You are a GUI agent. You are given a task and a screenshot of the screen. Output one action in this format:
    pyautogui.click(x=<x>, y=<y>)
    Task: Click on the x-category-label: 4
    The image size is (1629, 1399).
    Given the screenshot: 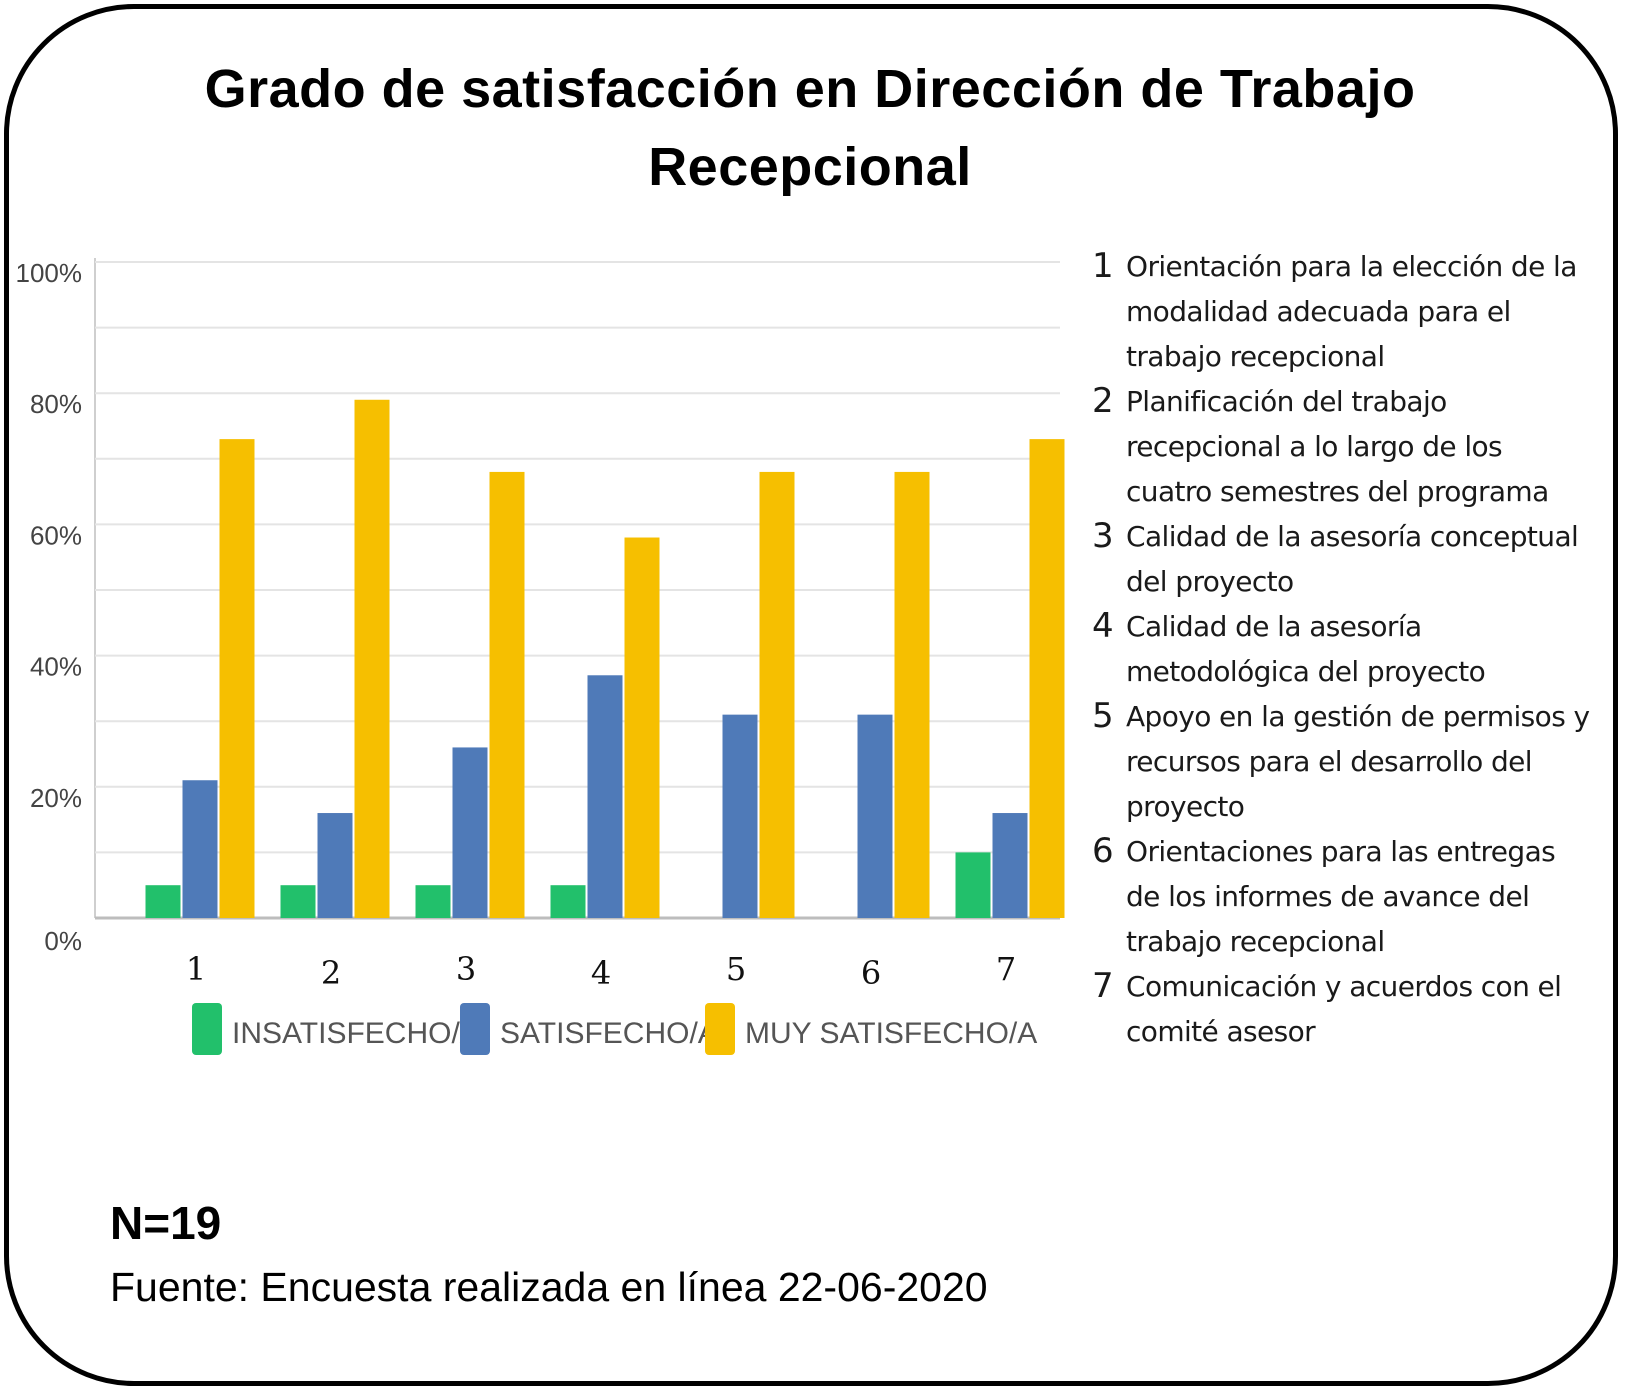 What is the action you would take?
    pyautogui.click(x=601, y=973)
    